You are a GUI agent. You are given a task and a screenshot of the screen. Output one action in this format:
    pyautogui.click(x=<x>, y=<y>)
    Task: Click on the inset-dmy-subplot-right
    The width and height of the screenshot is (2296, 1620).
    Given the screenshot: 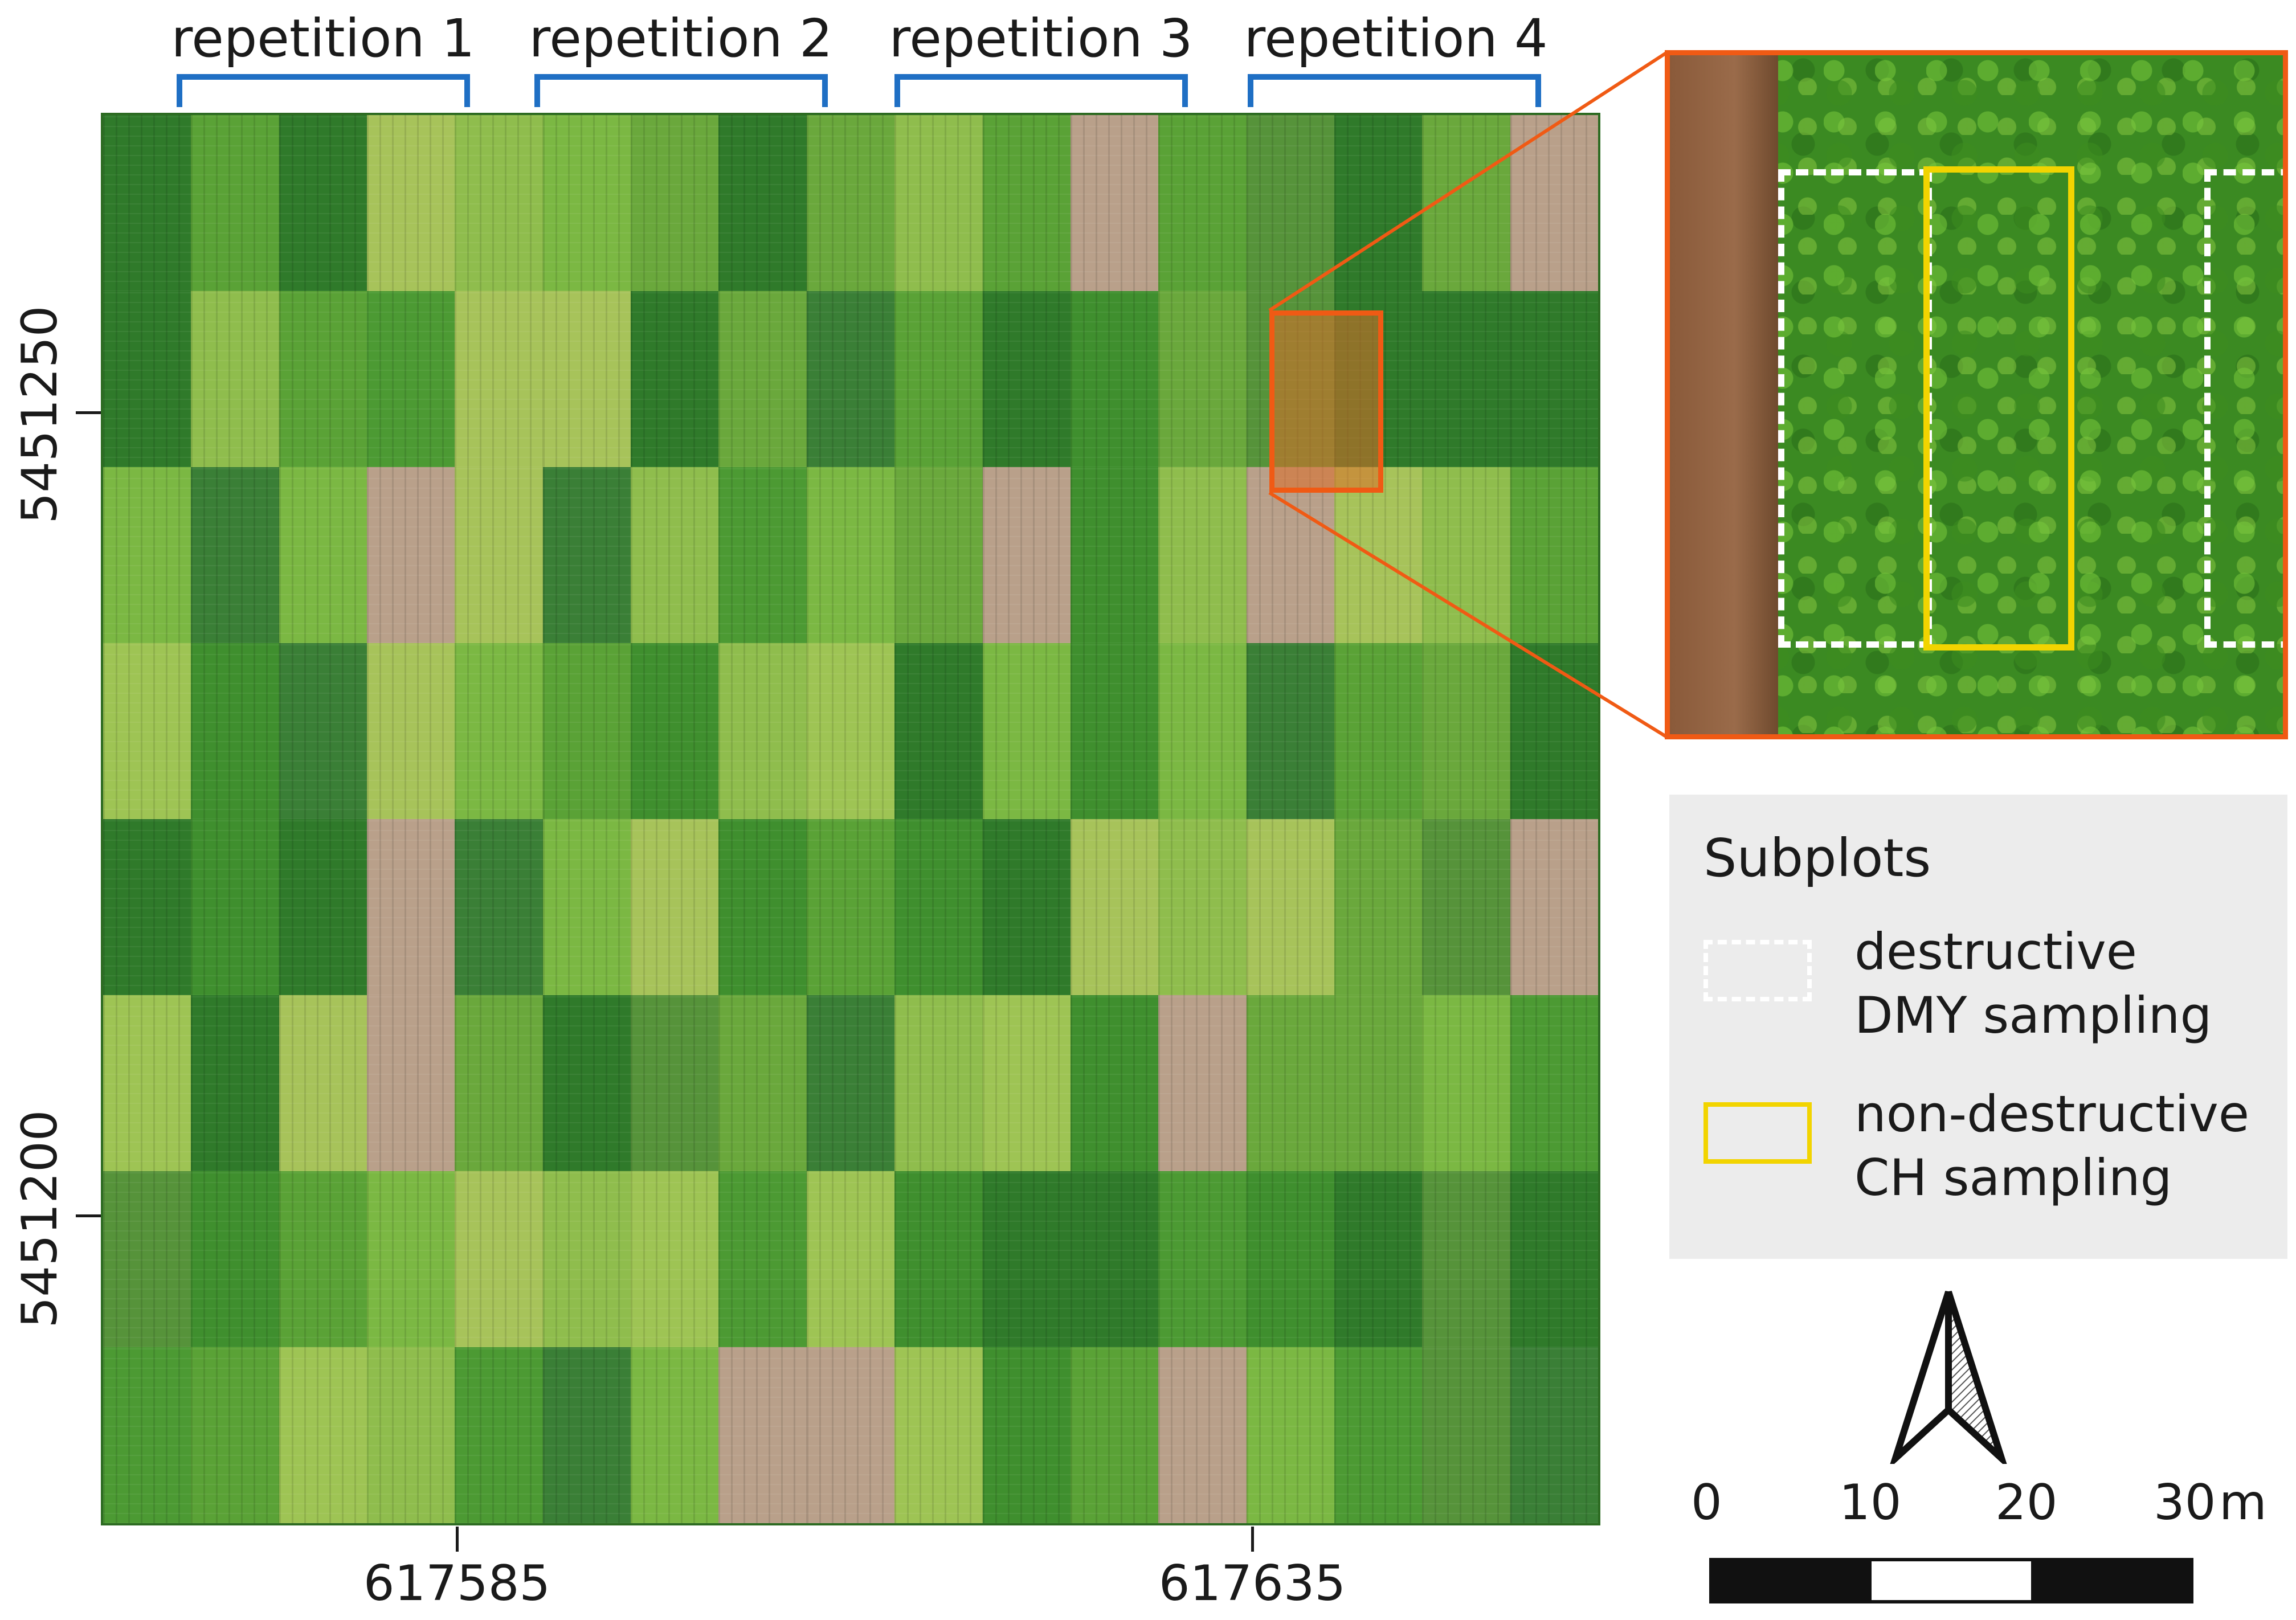 What is the action you would take?
    pyautogui.click(x=2243, y=408)
    